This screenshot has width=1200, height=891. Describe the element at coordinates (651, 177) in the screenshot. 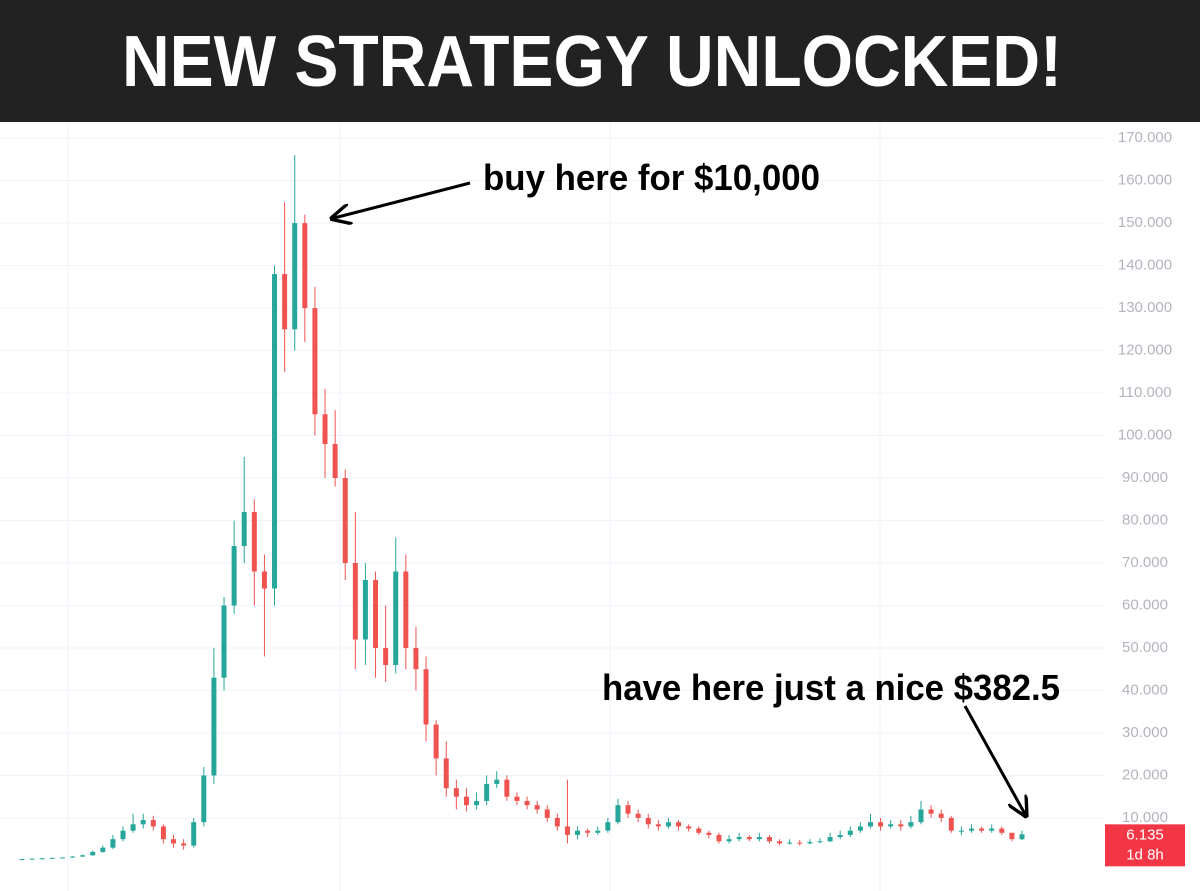

I see `annotation: buy here for $10,000` at that location.